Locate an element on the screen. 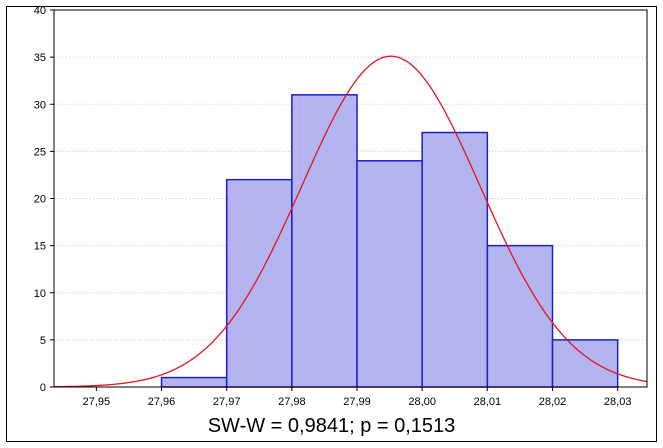  y-tick-label-7: 35 is located at coordinates (40, 58).